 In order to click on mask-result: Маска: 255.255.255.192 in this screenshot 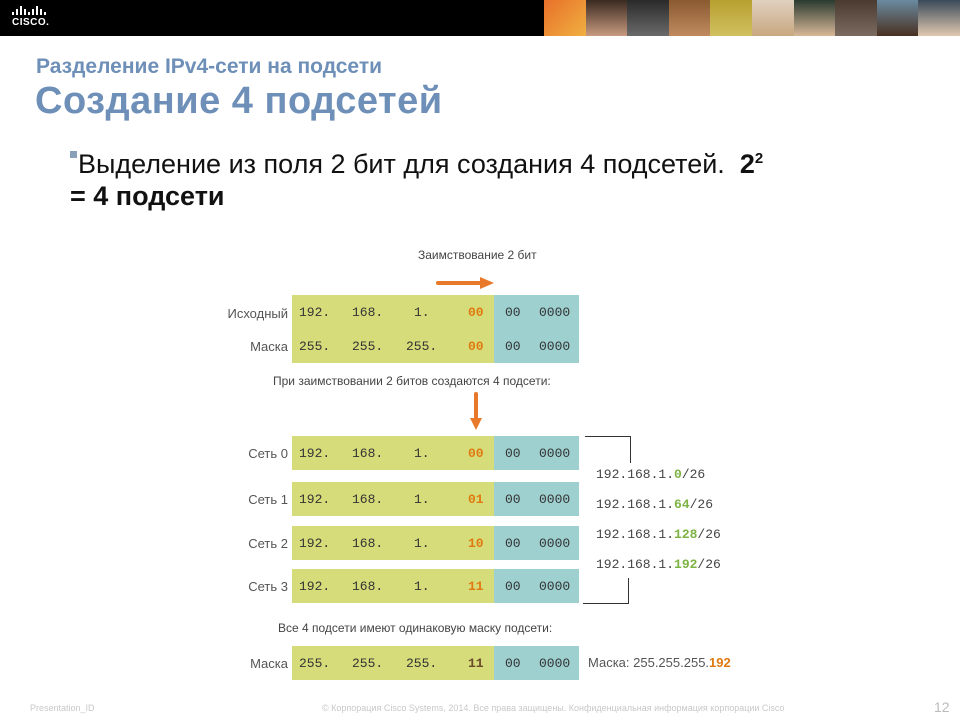, I will do `click(659, 662)`.